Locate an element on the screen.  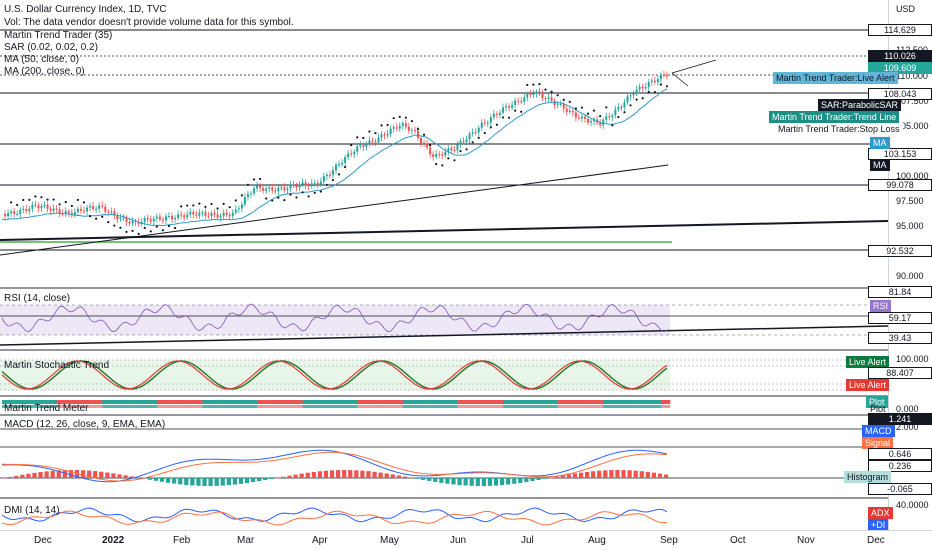
macd-title: MACD (12, 26, close, 9, EMA, EMA) is located at coordinates (85, 424).